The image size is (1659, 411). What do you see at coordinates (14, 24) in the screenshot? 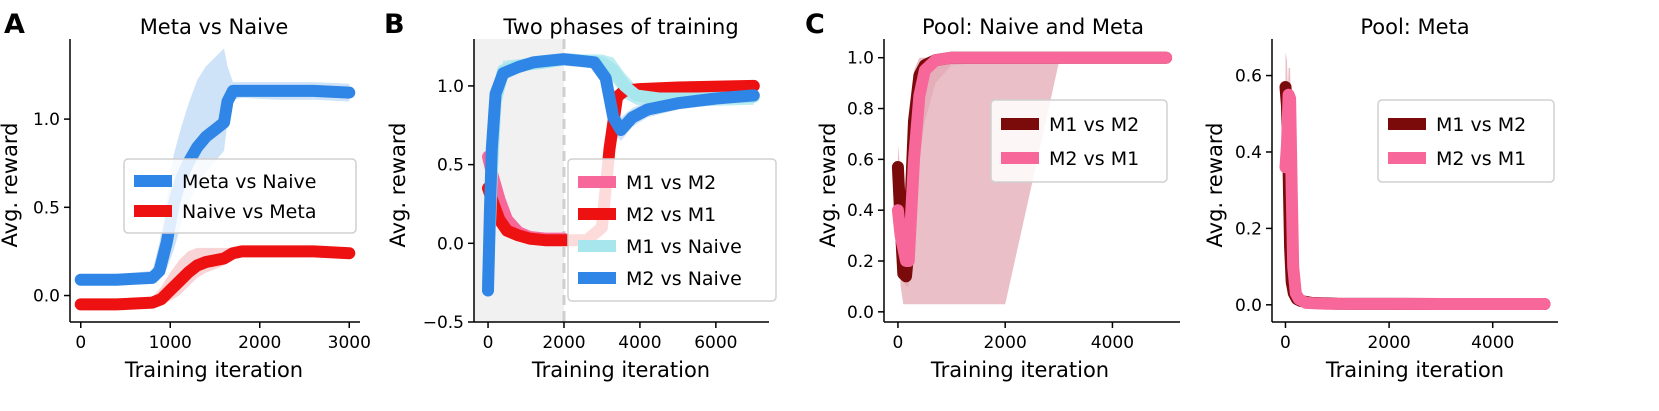
I see `panel-letter-a: A` at bounding box center [14, 24].